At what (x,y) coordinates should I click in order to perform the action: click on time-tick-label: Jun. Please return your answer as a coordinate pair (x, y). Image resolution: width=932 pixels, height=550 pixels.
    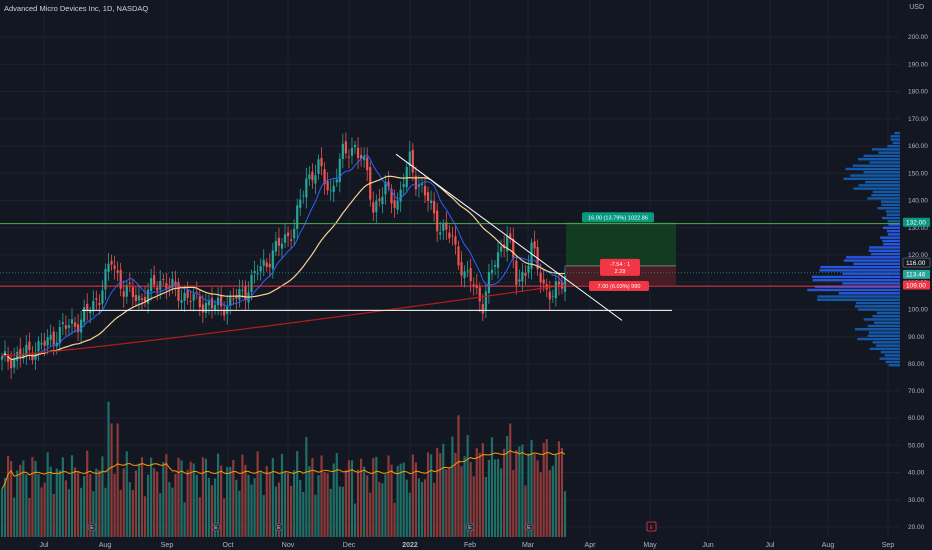
    Looking at the image, I should click on (707, 545).